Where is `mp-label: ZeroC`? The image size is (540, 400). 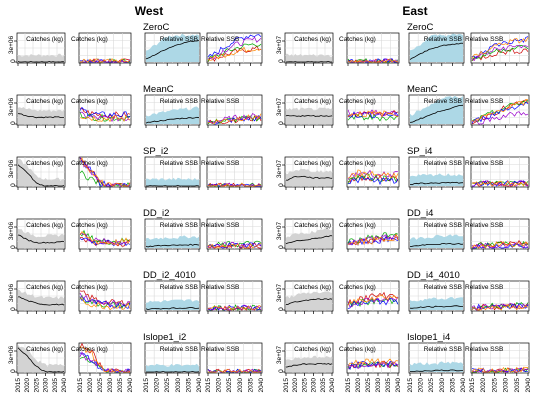
mp-label: ZeroC is located at coordinates (420, 27).